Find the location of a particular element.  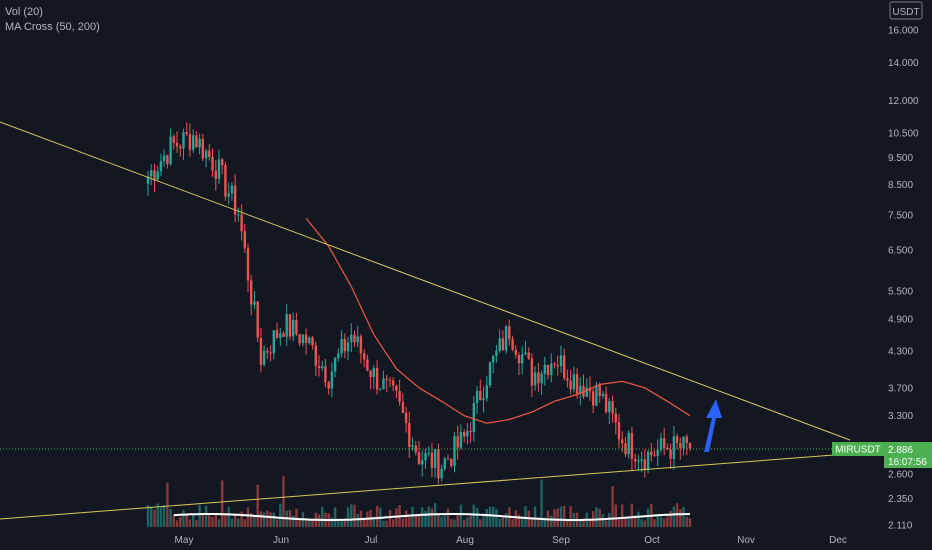

time-tick-label: Nov is located at coordinates (746, 540).